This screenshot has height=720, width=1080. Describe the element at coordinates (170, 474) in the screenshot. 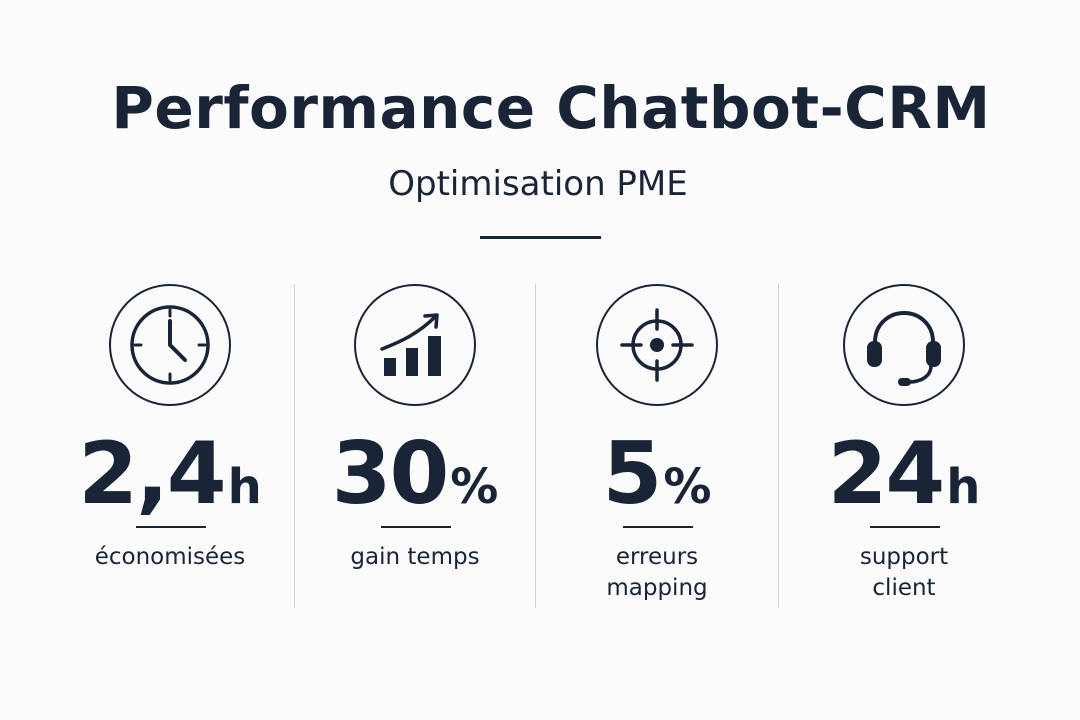

I see `metric-value: 2,4h` at that location.